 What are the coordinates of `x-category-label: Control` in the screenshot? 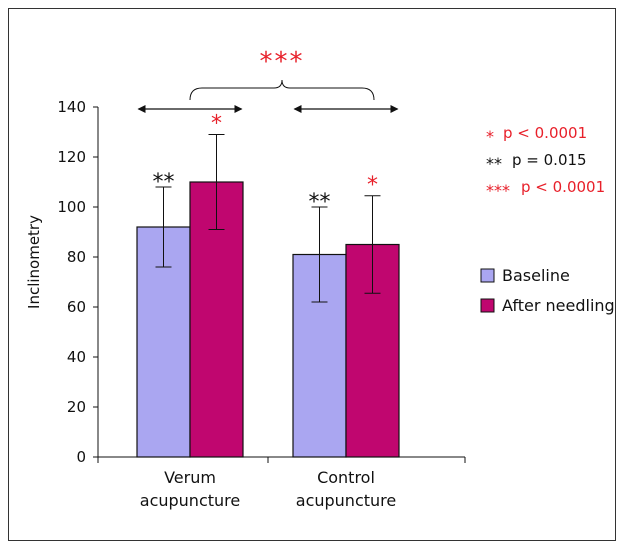 It's located at (346, 477).